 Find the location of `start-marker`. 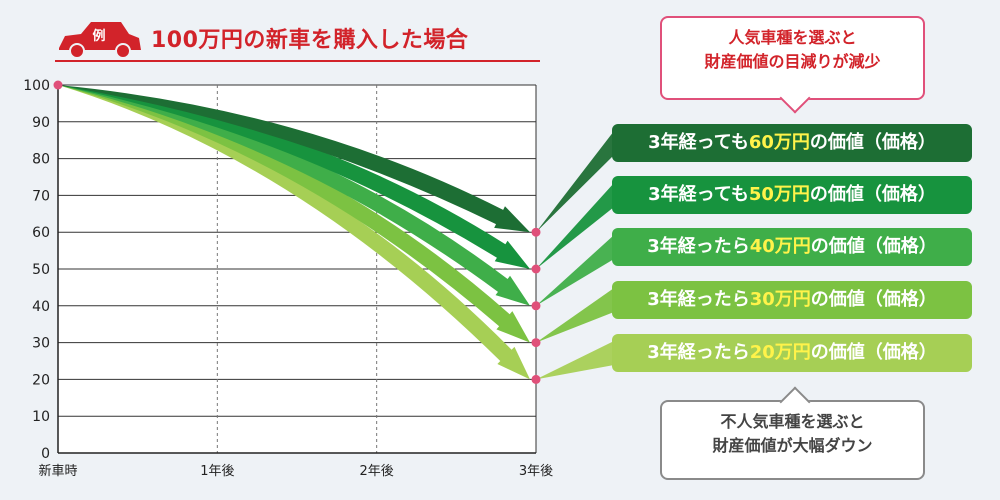

start-marker is located at coordinates (58, 85).